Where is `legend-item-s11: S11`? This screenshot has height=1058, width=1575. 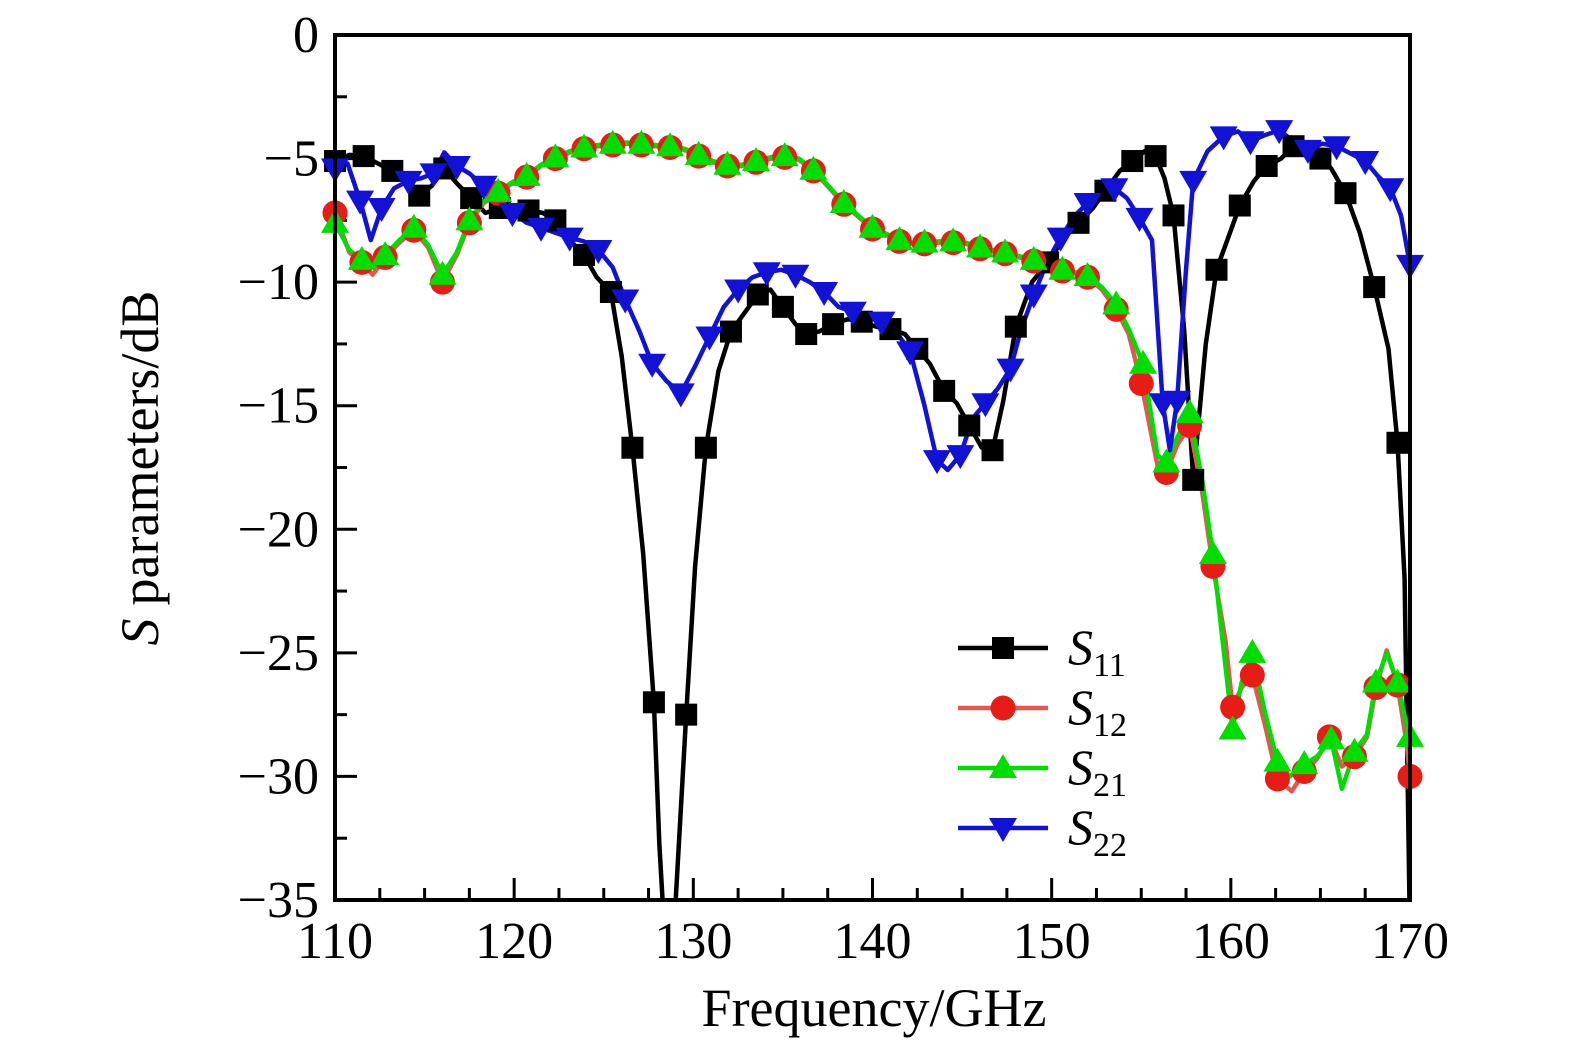
legend-item-s11: S11 is located at coordinates (1042, 651).